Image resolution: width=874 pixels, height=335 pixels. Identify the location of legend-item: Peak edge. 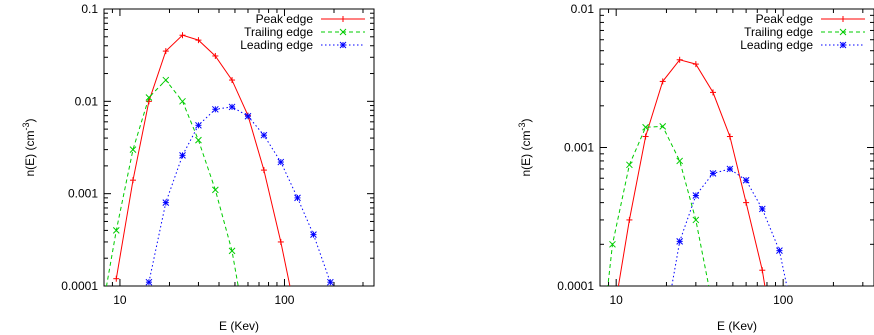
(310, 19).